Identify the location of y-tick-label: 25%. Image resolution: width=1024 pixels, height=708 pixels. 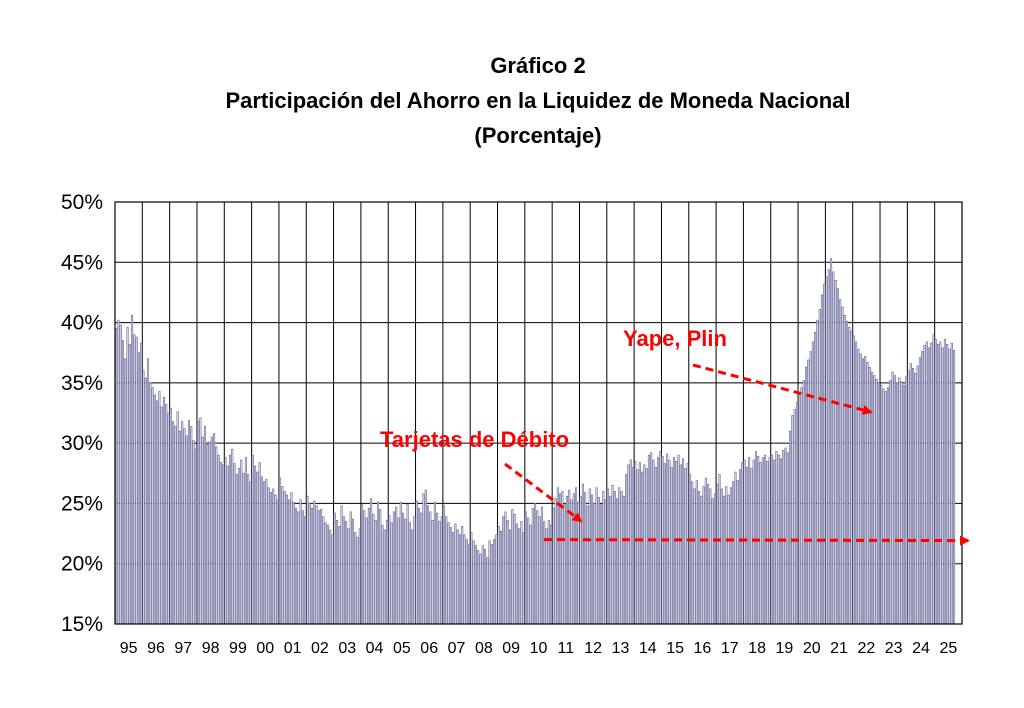
(82, 503).